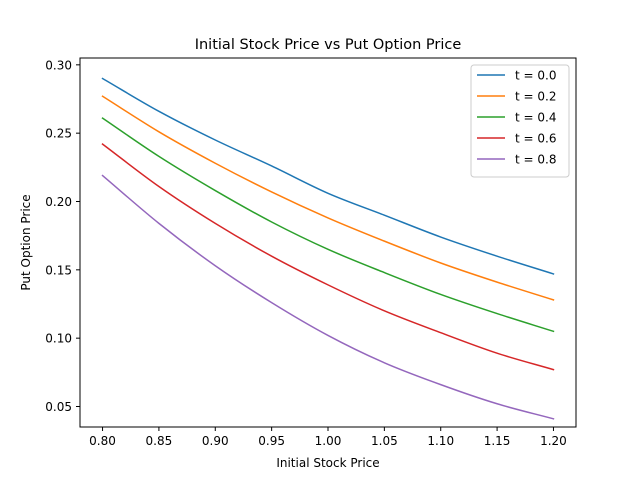  What do you see at coordinates (553, 441) in the screenshot?
I see `x-tick-label: 1.20` at bounding box center [553, 441].